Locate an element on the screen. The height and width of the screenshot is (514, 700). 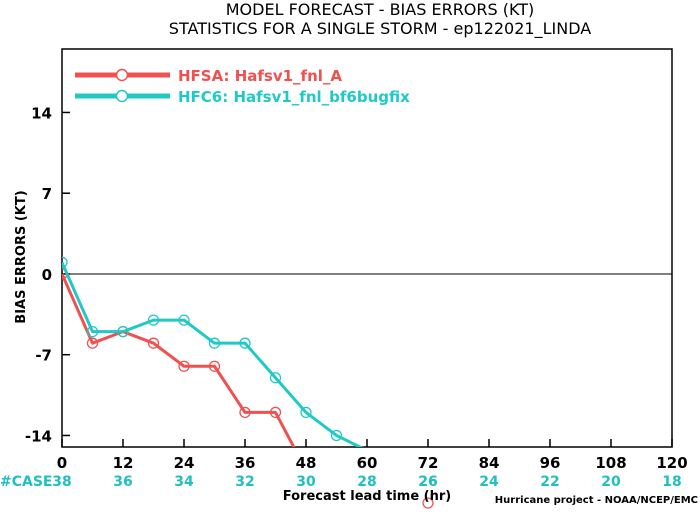
legend-label-0: HFSA: Hafsv1_fnl_A is located at coordinates (260, 76).